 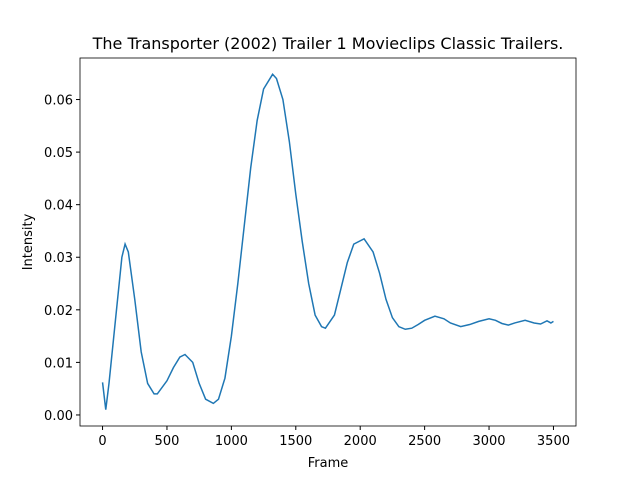 I want to click on x-tick-label: 2500, so click(x=424, y=441).